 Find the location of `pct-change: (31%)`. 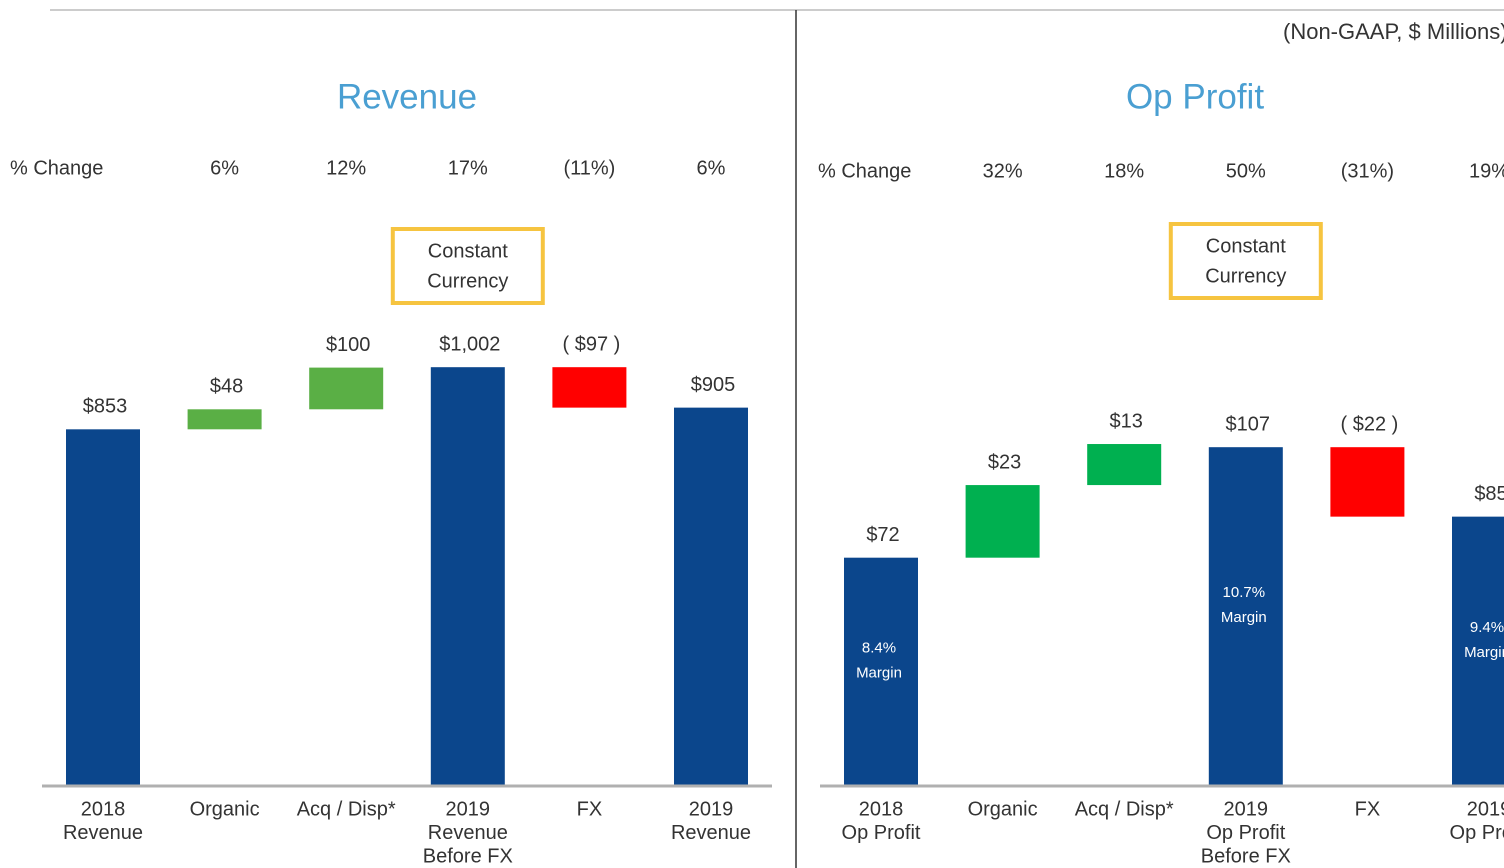

pct-change: (31%) is located at coordinates (1367, 171).